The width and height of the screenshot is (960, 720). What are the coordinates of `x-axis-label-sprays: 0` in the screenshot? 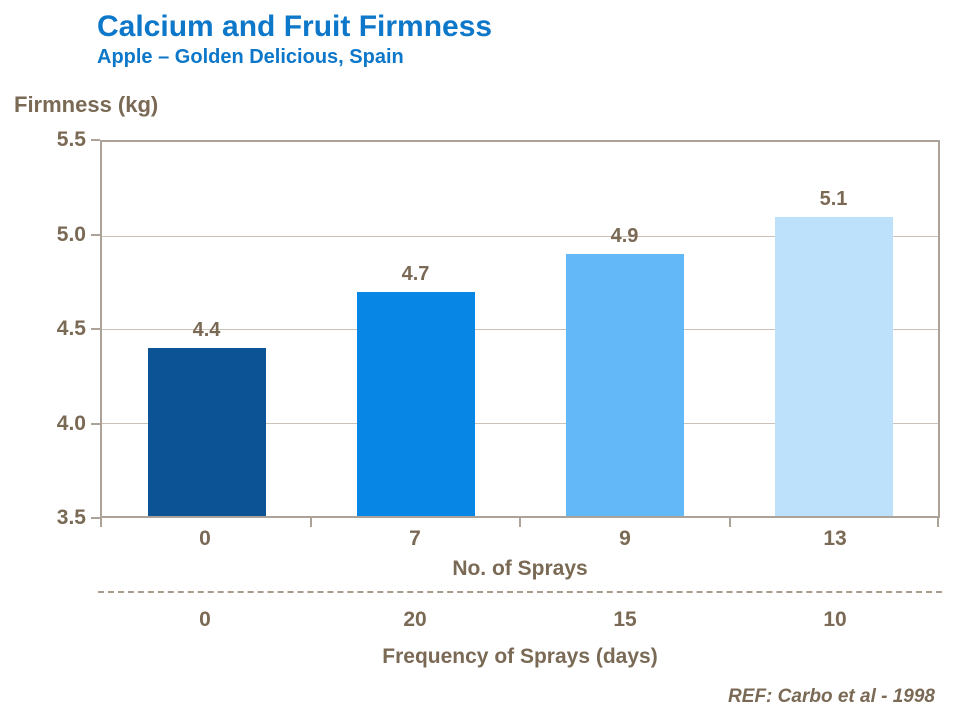 It's located at (205, 538).